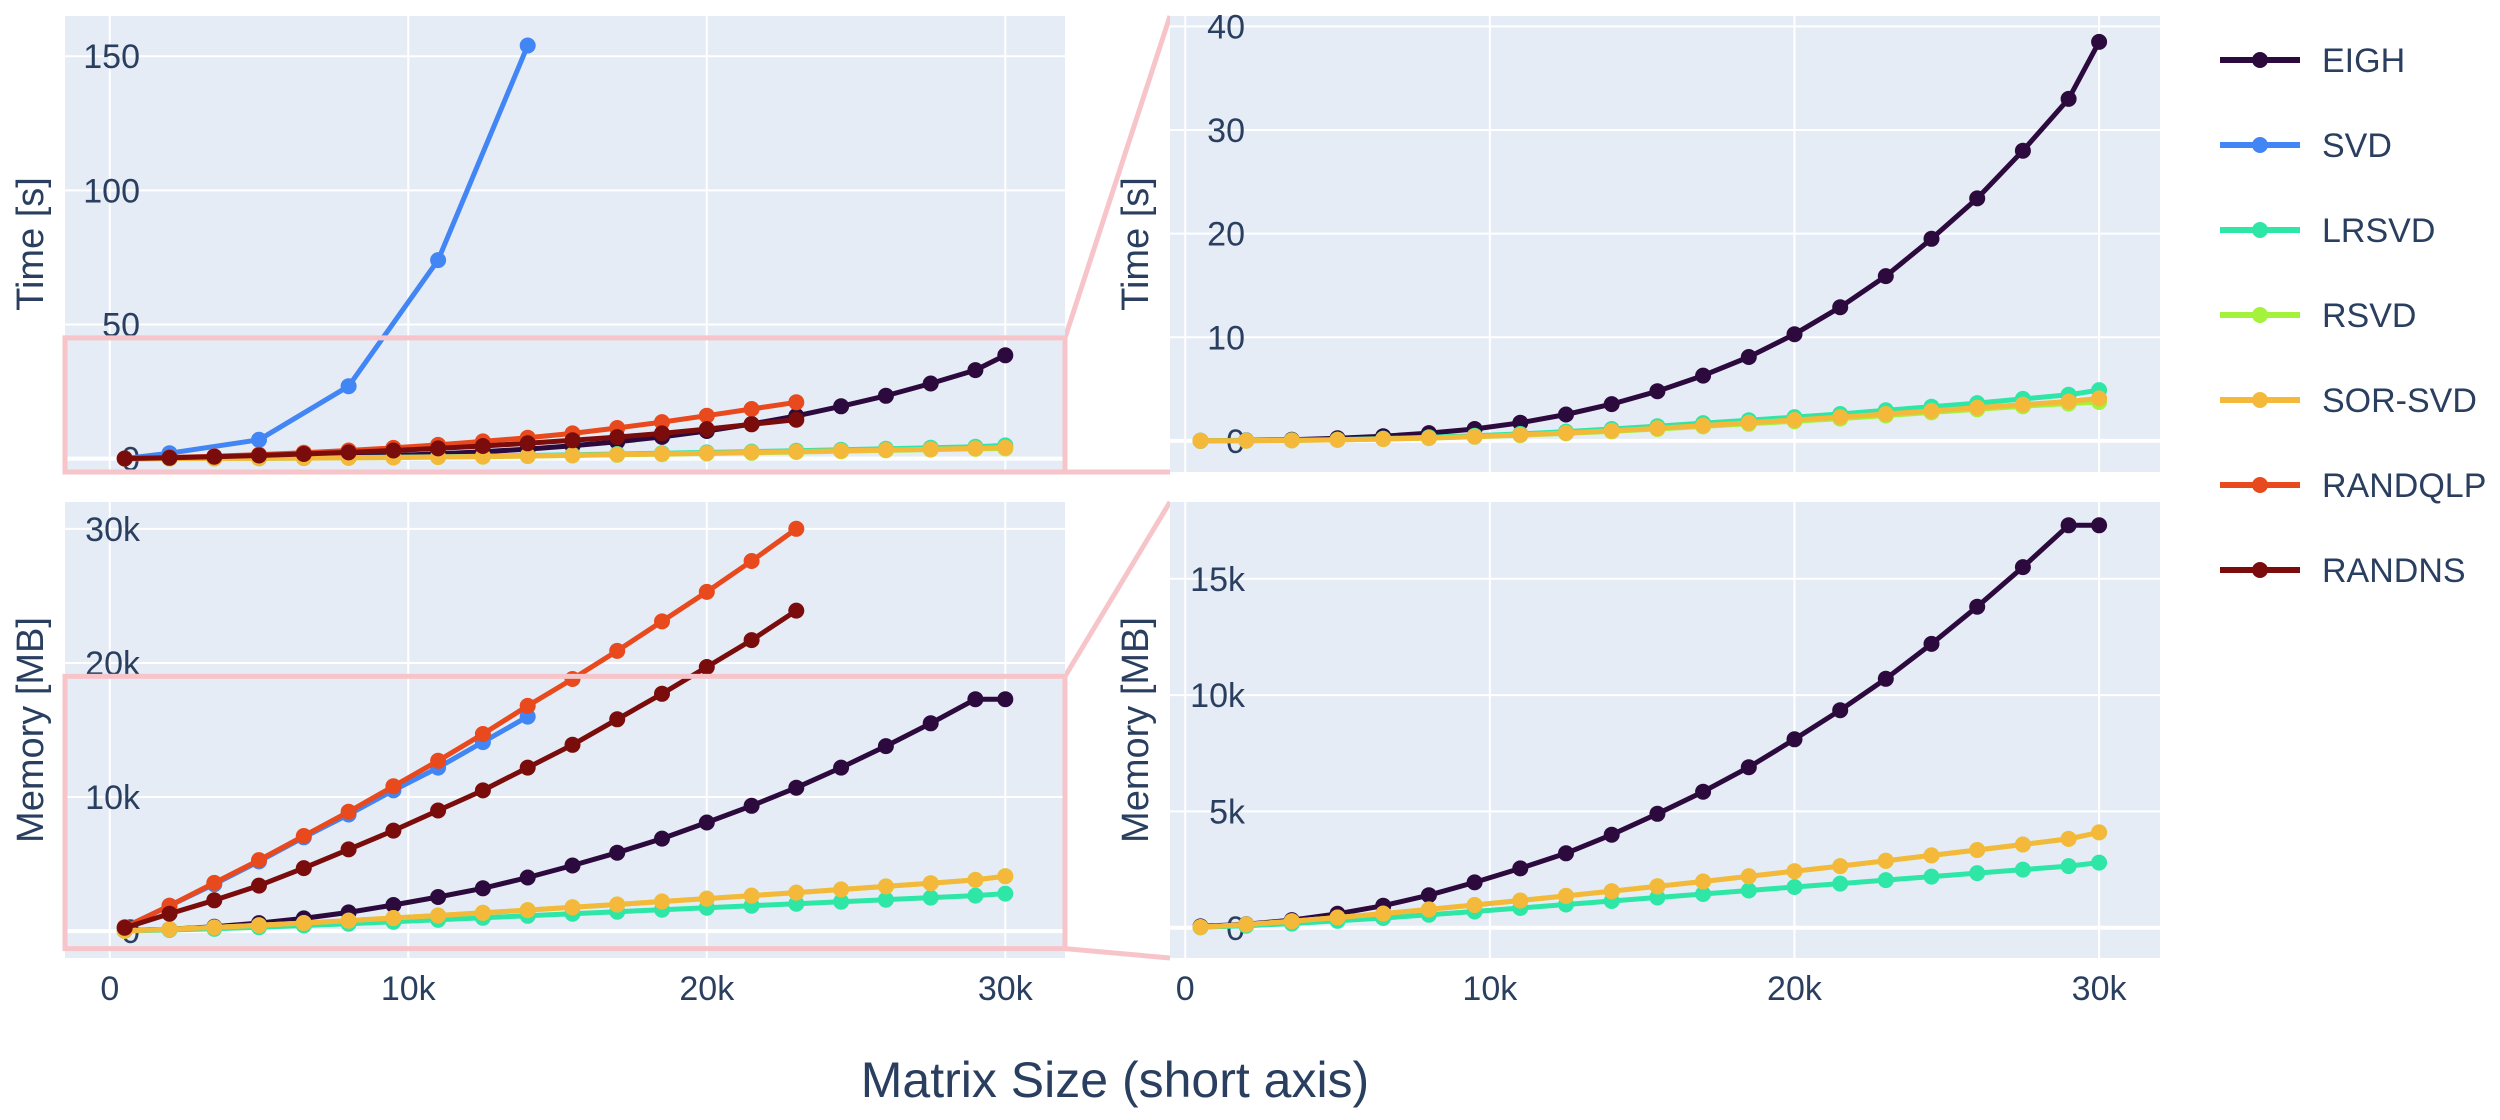  Describe the element at coordinates (2306, 146) in the screenshot. I see `legend-item-svd: SVD` at that location.